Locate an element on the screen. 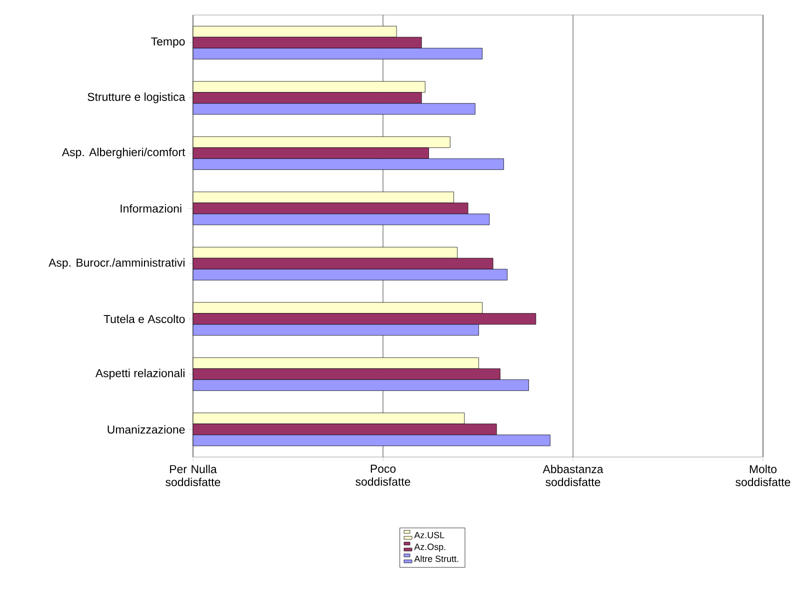  legend-label: Az.USL is located at coordinates (429, 535).